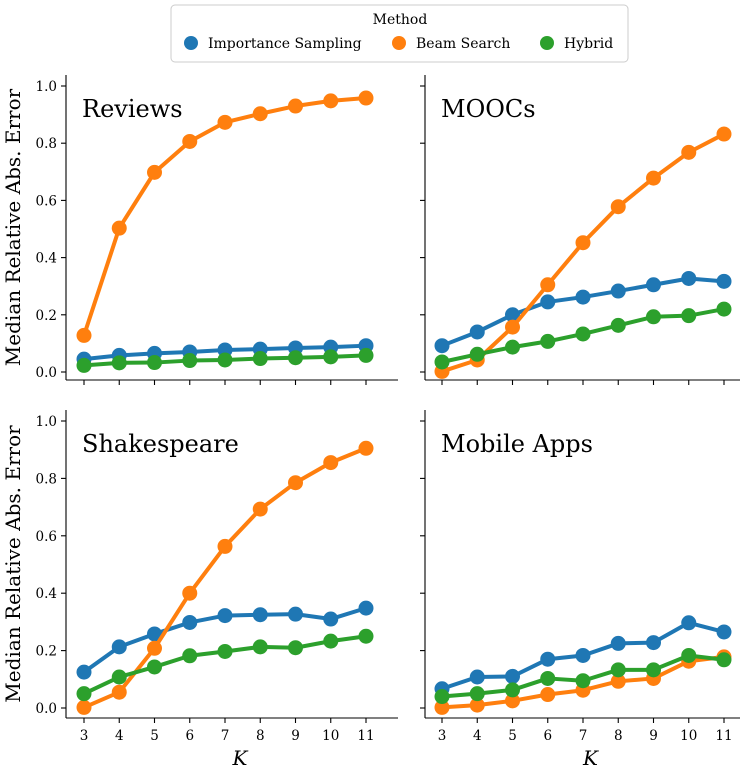 The width and height of the screenshot is (748, 776). What do you see at coordinates (488, 109) in the screenshot?
I see `moocs-title: MOOCs` at bounding box center [488, 109].